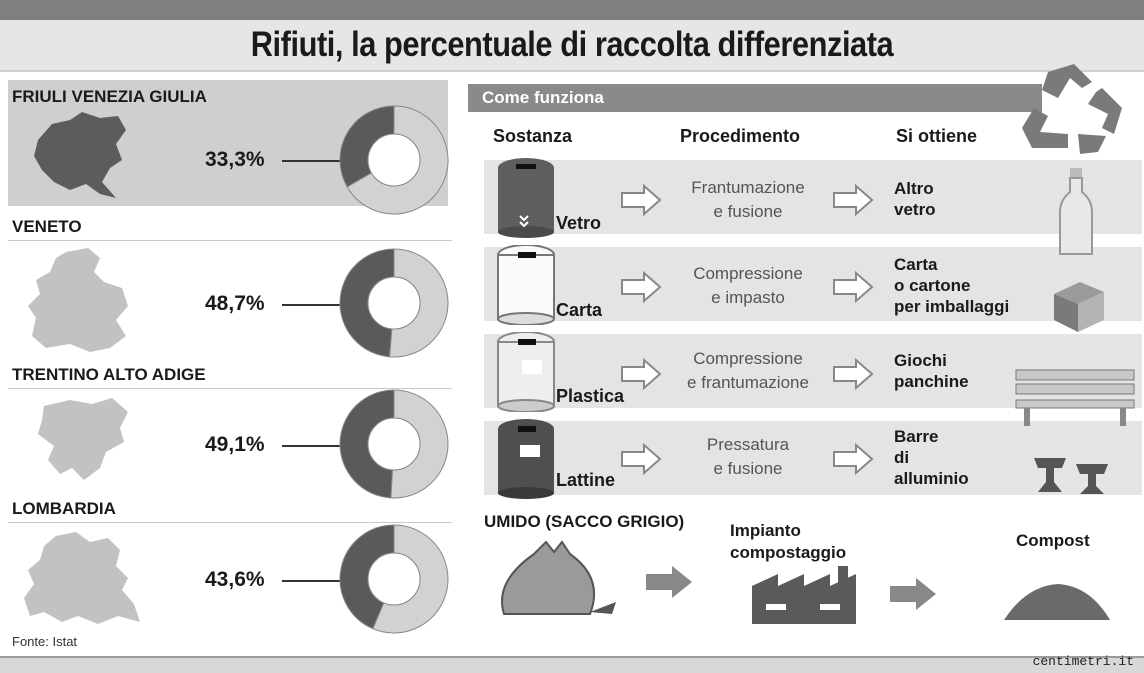  I want to click on result-line: o cartone, so click(932, 285).